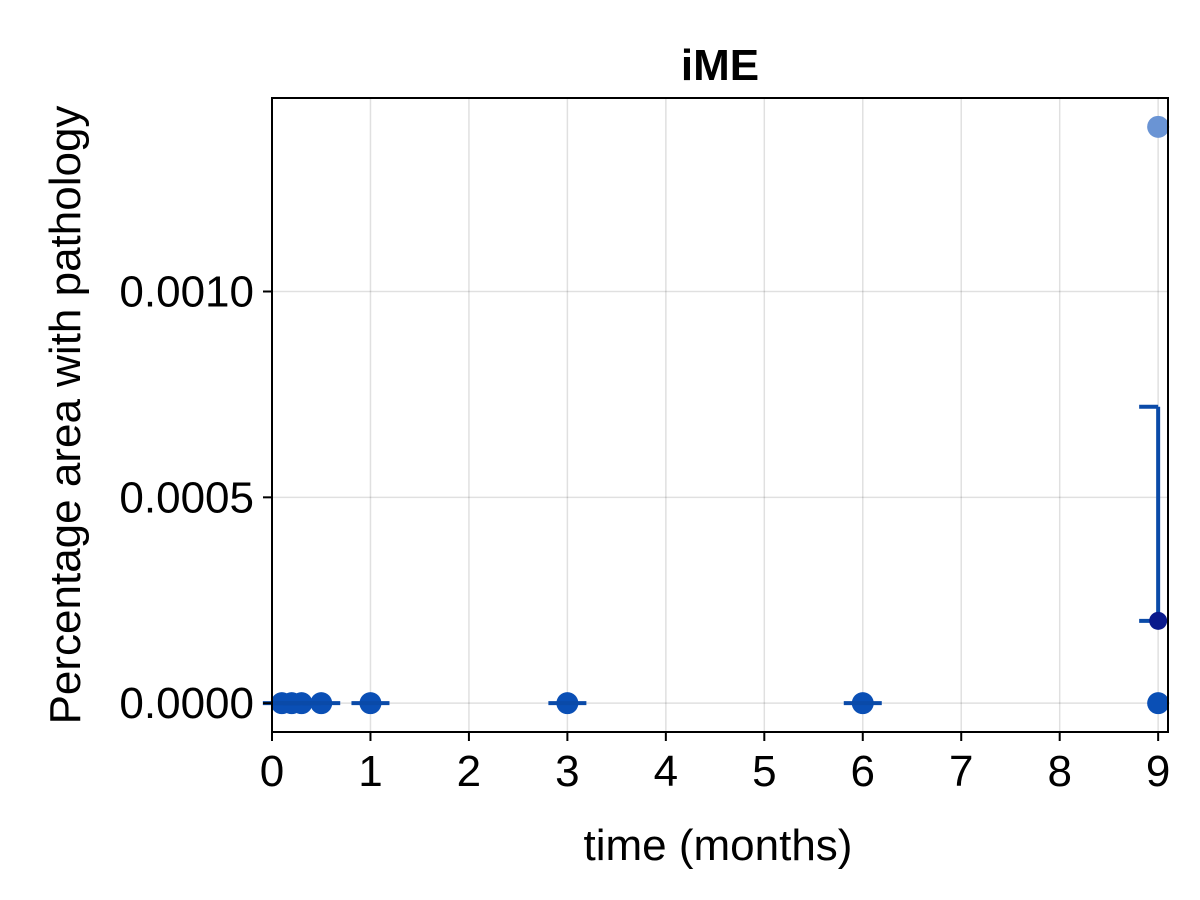  Describe the element at coordinates (1158, 771) in the screenshot. I see `x-tick-label: 9` at that location.